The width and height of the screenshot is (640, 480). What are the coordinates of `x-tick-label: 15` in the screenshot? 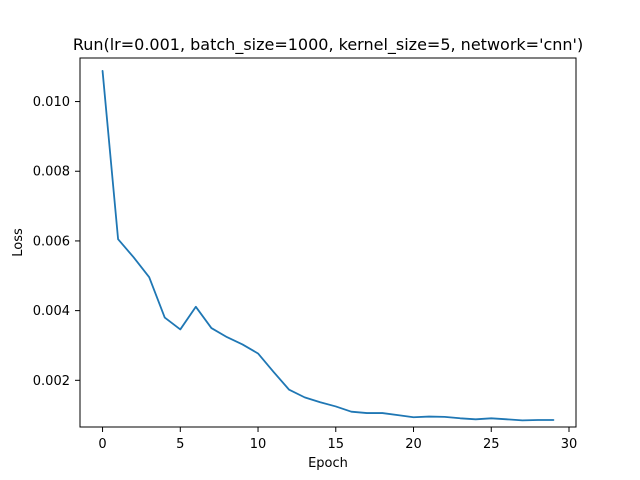 It's located at (336, 444).